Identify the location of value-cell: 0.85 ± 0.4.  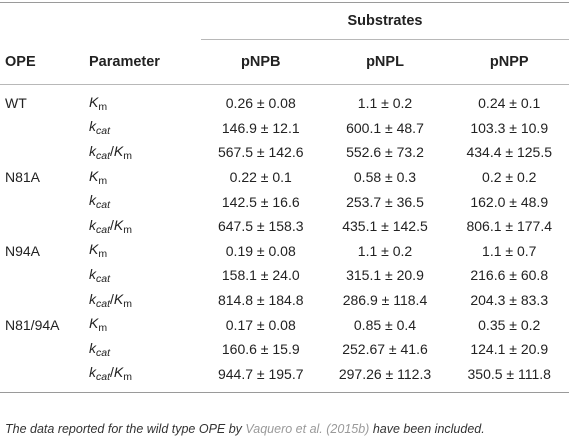
(385, 324).